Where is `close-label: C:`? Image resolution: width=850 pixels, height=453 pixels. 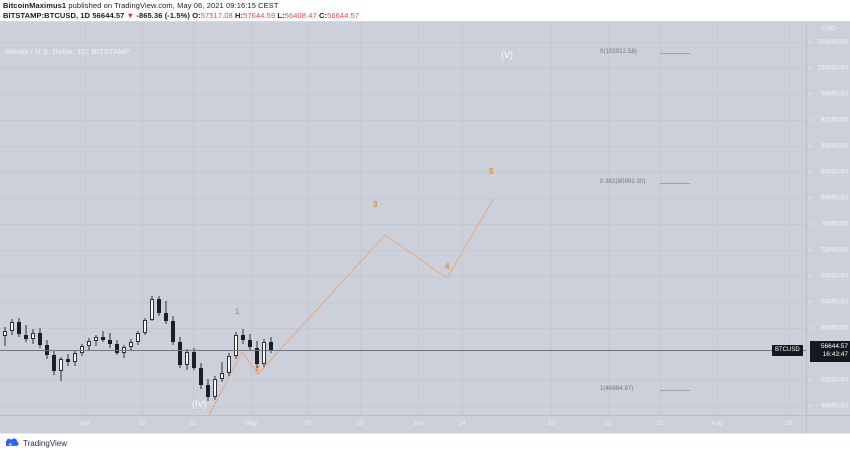 close-label: C: is located at coordinates (323, 15).